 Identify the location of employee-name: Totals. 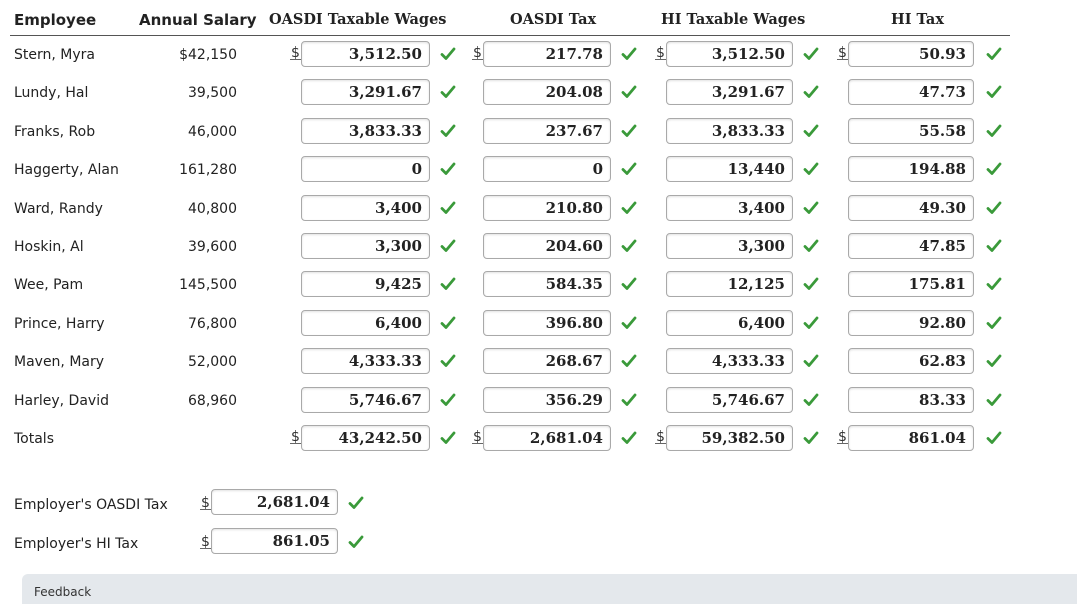
(34, 439).